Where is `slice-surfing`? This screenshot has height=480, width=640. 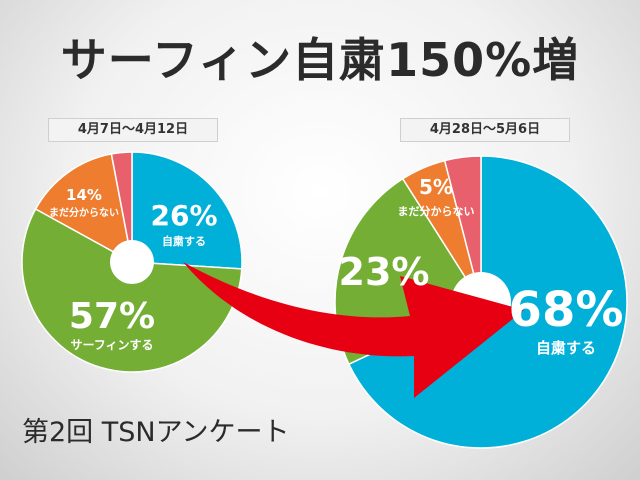
slice-surfing is located at coordinates (132, 290).